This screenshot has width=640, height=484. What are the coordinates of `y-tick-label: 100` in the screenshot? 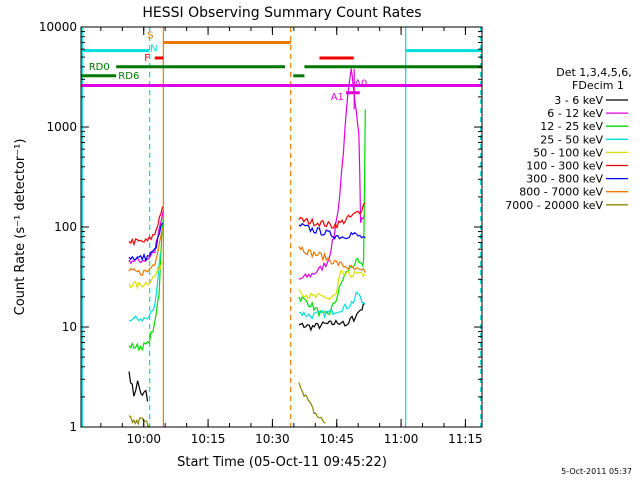 It's located at (65, 227).